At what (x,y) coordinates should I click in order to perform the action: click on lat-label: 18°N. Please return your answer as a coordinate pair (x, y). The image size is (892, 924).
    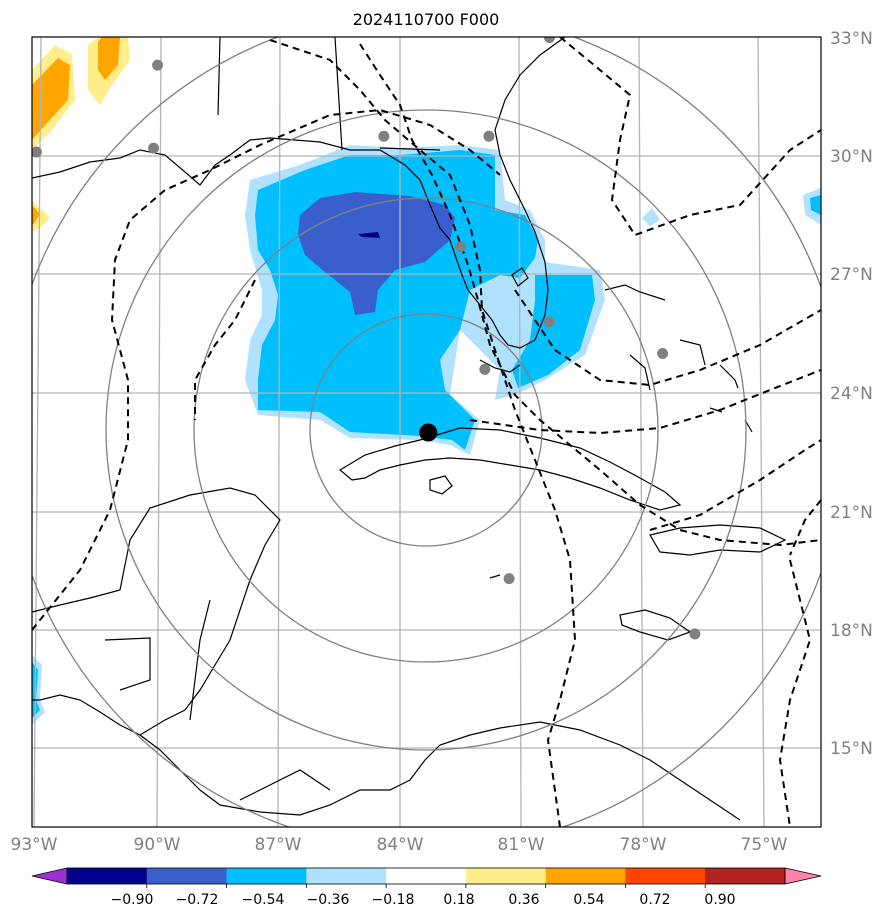
    Looking at the image, I should click on (851, 631).